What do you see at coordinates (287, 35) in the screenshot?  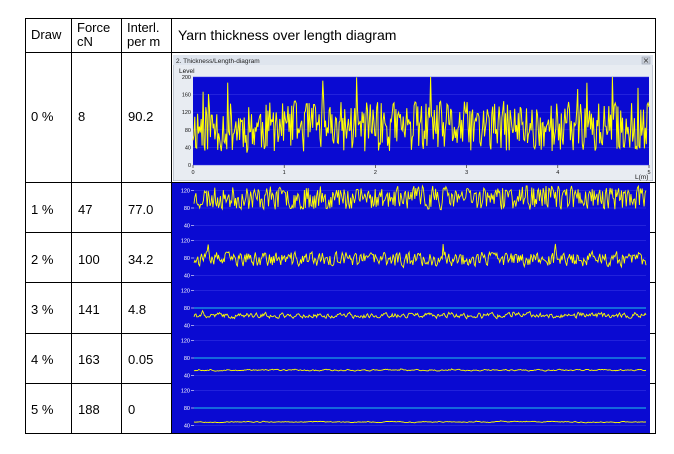 I see `header-diagram: Yarn thickness over length diagram` at bounding box center [287, 35].